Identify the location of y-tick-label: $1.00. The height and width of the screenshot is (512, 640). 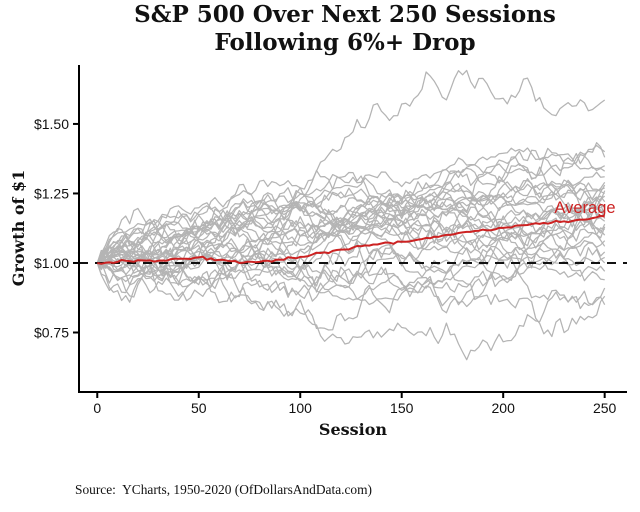
(51, 263).